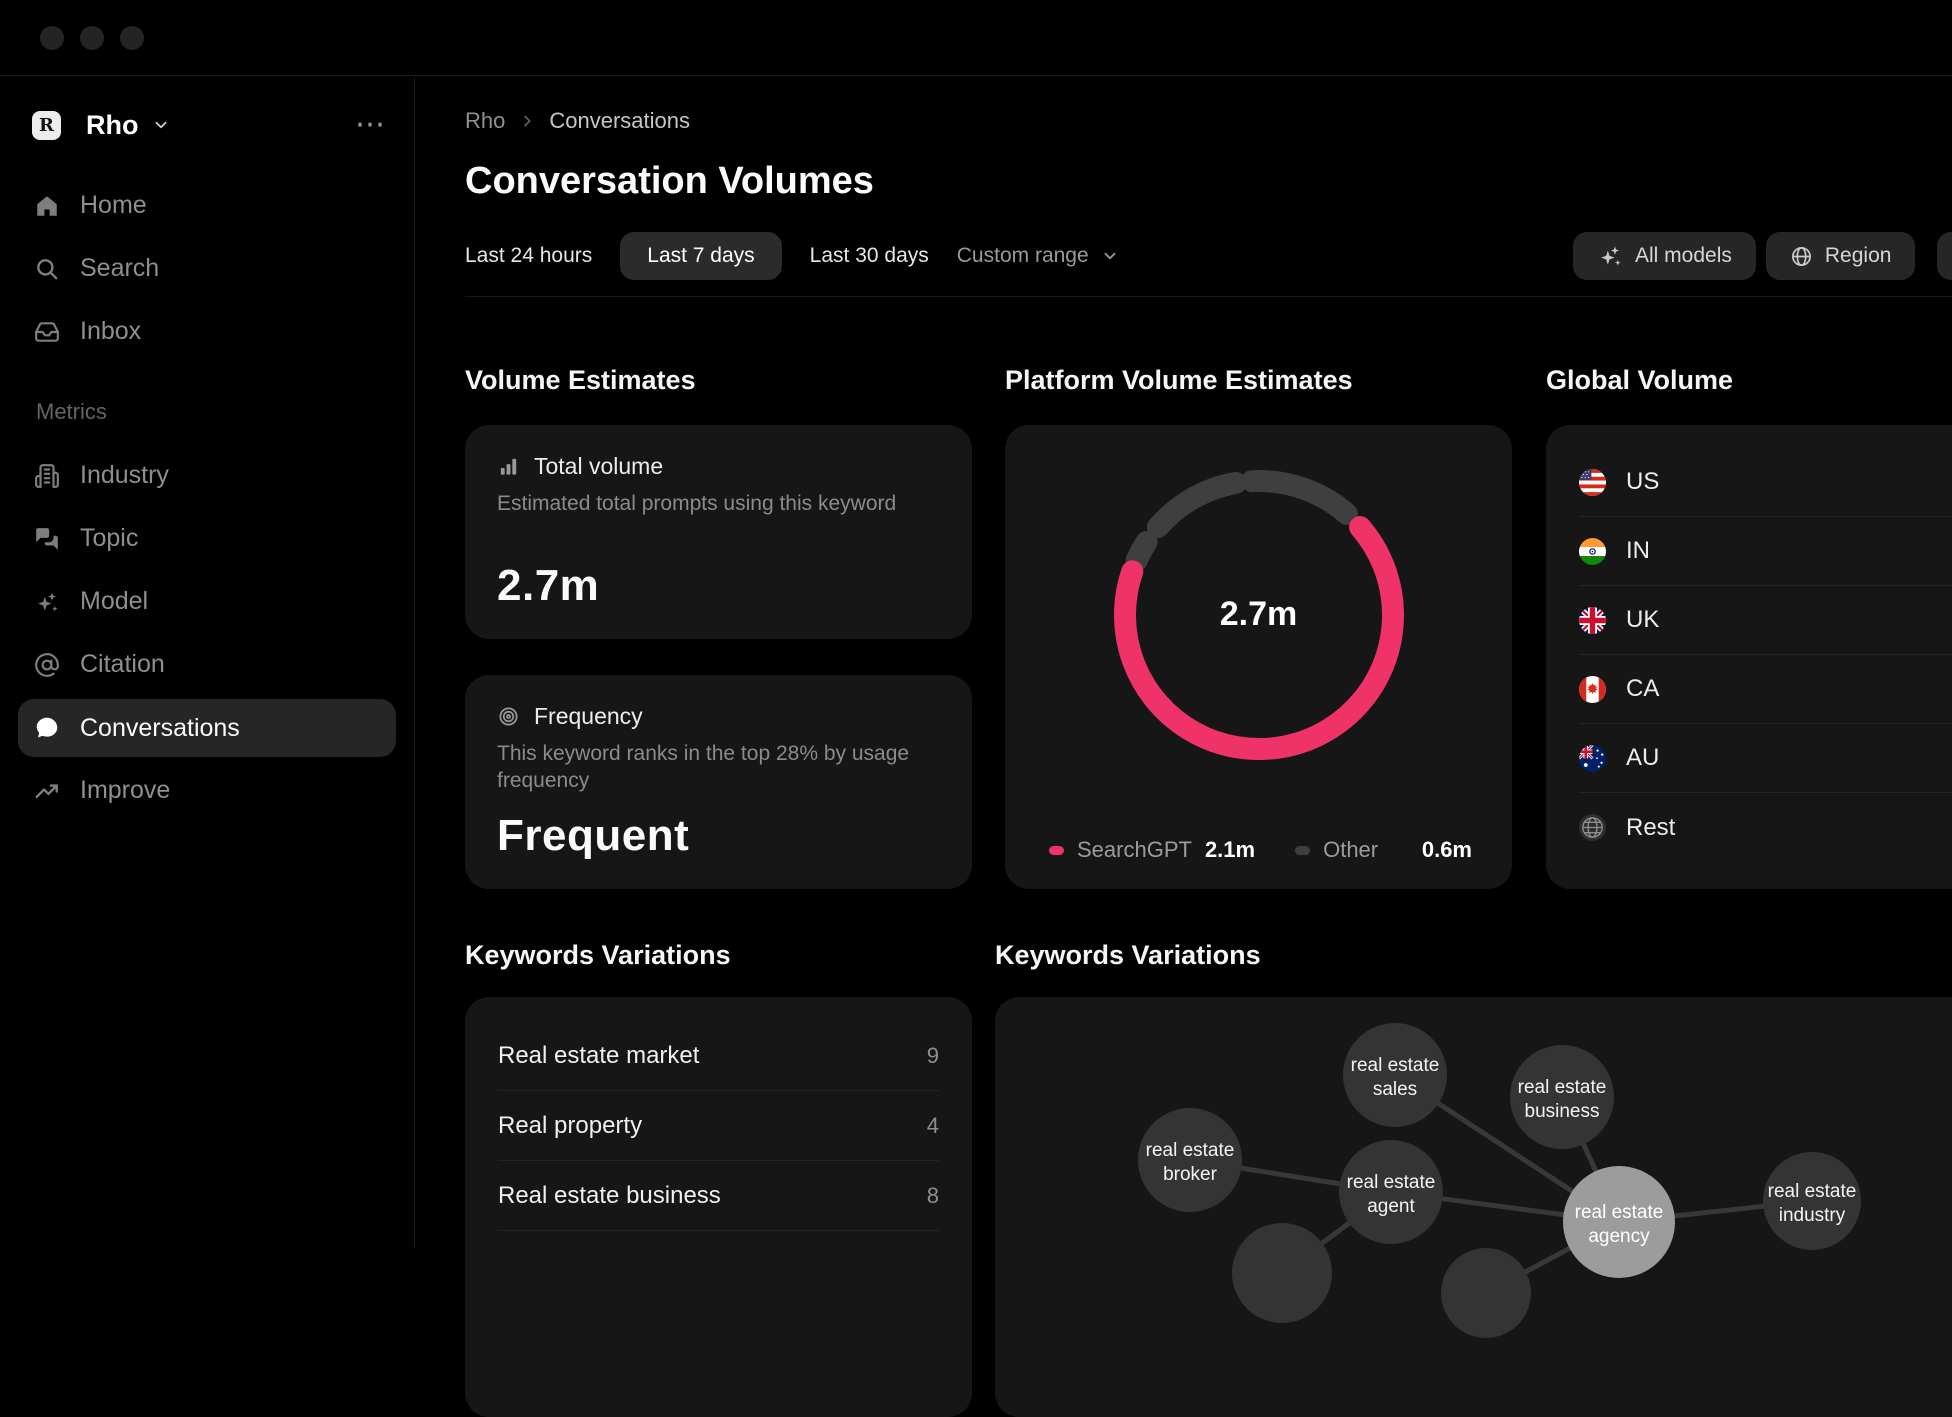  What do you see at coordinates (207, 790) in the screenshot?
I see `sidebar-item-improve: Improve` at bounding box center [207, 790].